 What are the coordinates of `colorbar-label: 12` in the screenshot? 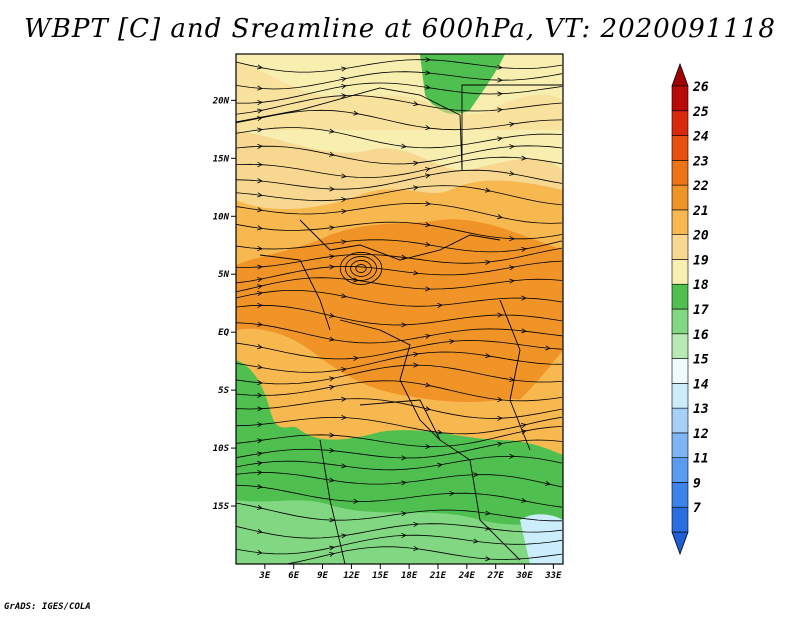 It's located at (701, 434).